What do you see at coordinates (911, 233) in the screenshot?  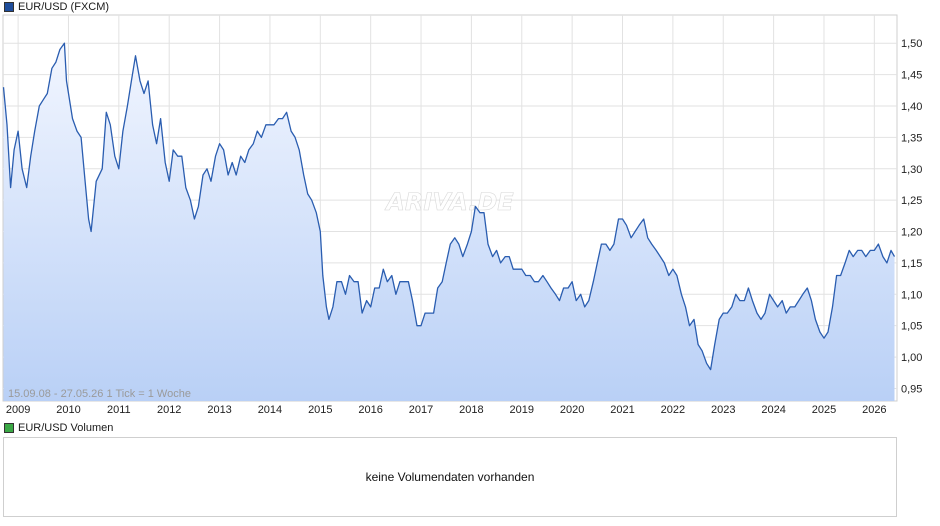 I see `y-tick-label: 1,20` at bounding box center [911, 233].